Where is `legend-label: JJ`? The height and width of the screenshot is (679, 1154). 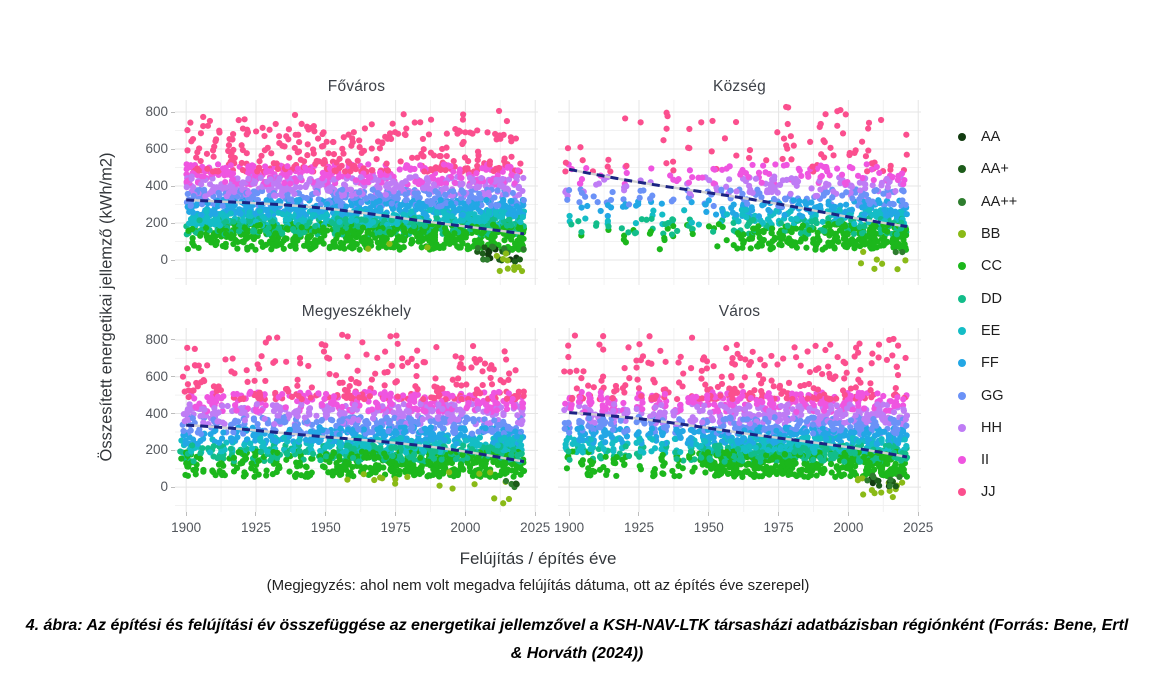
legend-label: JJ is located at coordinates (988, 492).